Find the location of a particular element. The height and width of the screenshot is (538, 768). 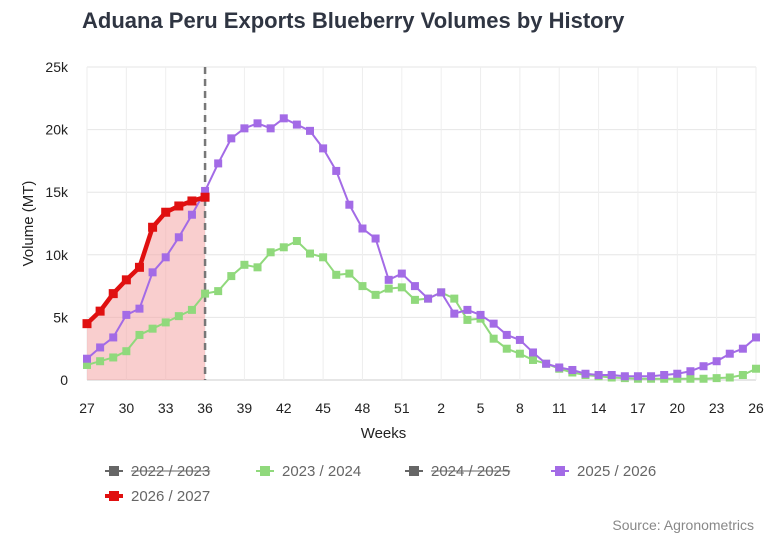

legend-item-20222023: 2022 / 2023 is located at coordinates (158, 471).